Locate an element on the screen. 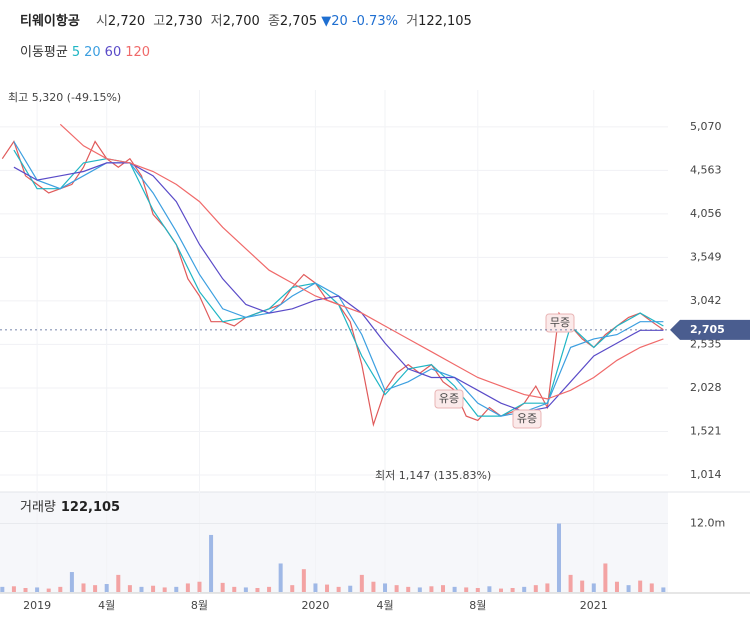 This screenshot has width=750, height=628. price-tag-label: 2,705 is located at coordinates (707, 329).